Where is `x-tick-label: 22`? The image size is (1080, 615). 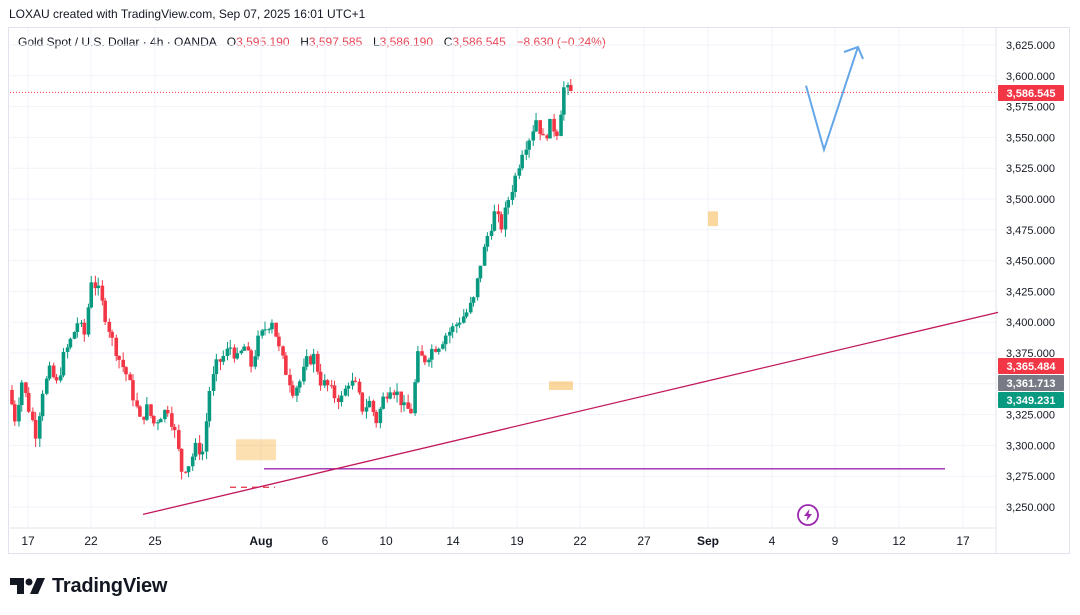
x-tick-label: 22 is located at coordinates (580, 541).